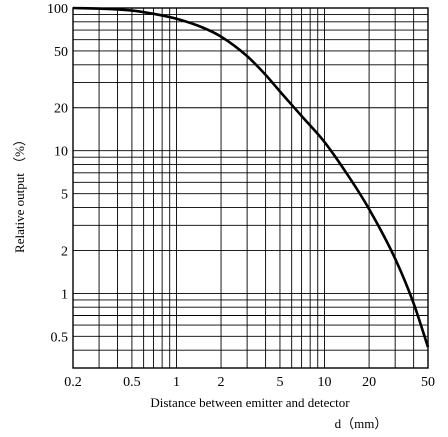 Image resolution: width=448 pixels, height=437 pixels. Describe the element at coordinates (19, 193) in the screenshot. I see `y-axis-label: Relative output （%）` at that location.